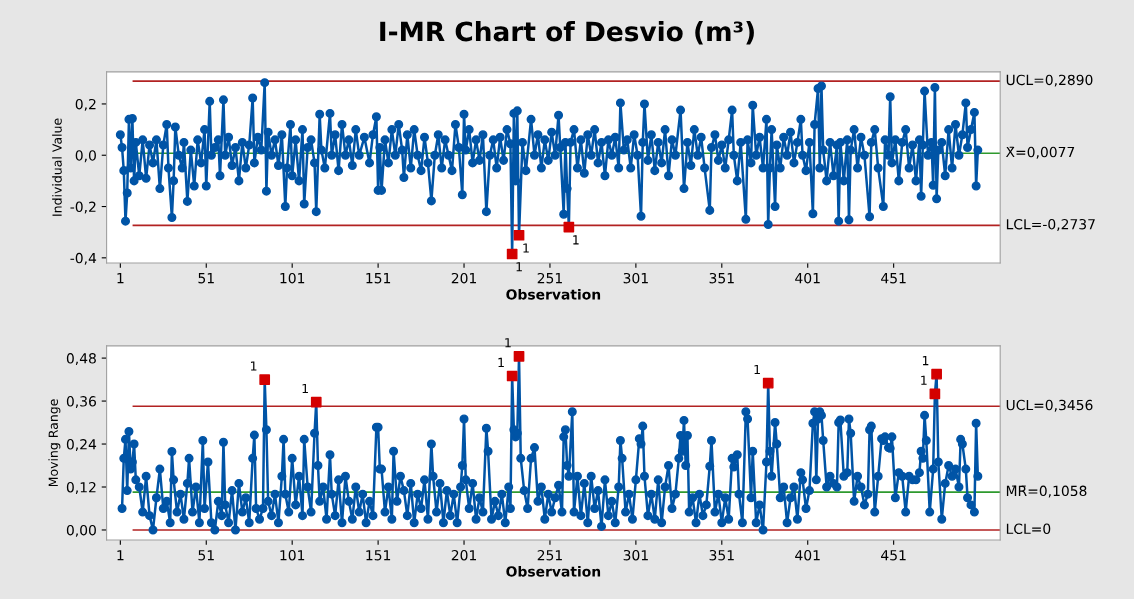 Image resolution: width=1134 pixels, height=599 pixels. I want to click on ref-line-label: UCL=0,3456, so click(1049, 405).